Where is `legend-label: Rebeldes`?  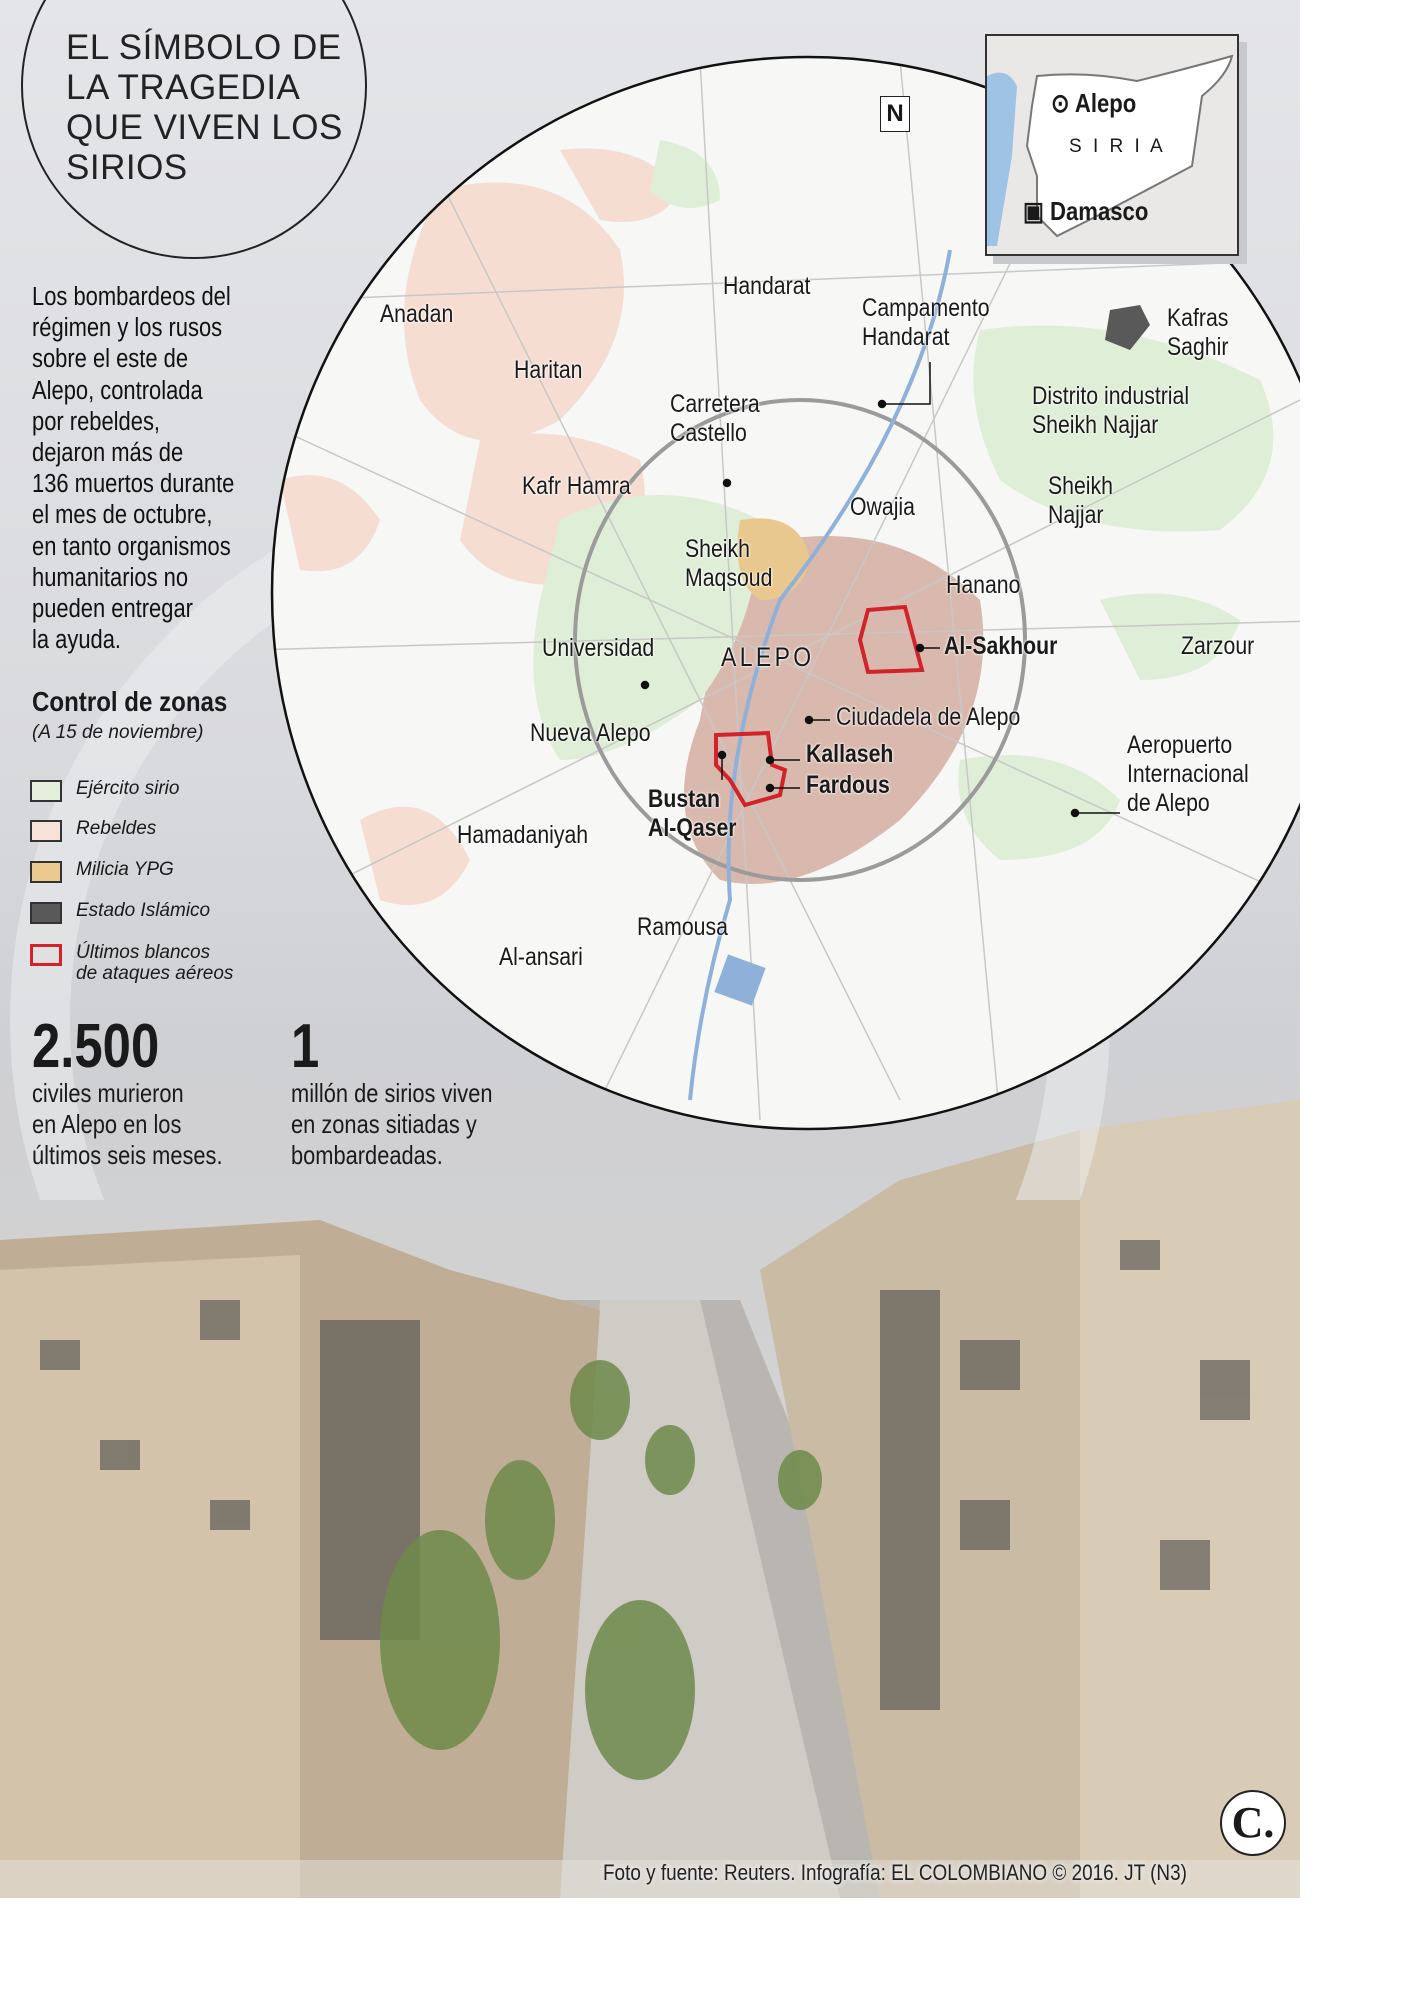 legend-label: Rebeldes is located at coordinates (116, 828).